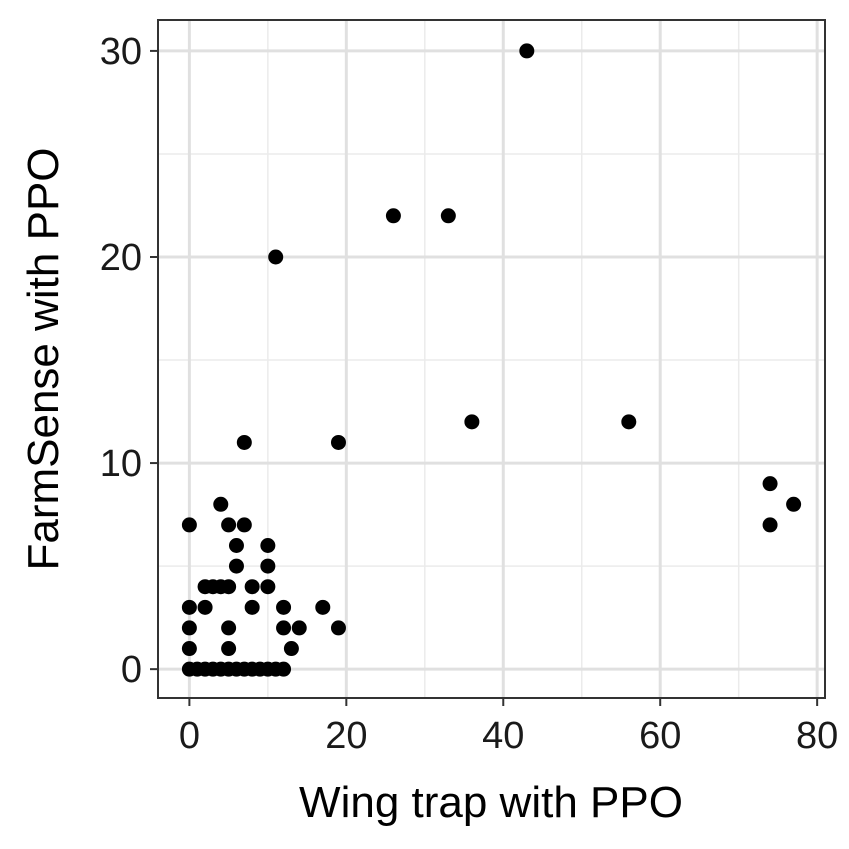 This screenshot has width=849, height=849. What do you see at coordinates (189, 736) in the screenshot?
I see `x-tick-label: 0` at bounding box center [189, 736].